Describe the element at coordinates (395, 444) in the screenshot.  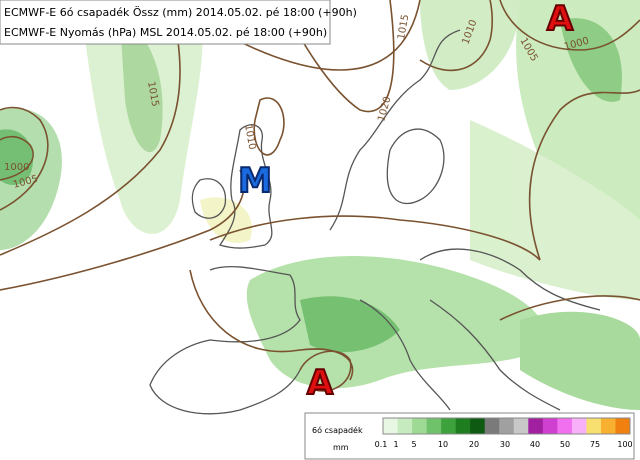
I see `legend-tick-label: 1` at that location.